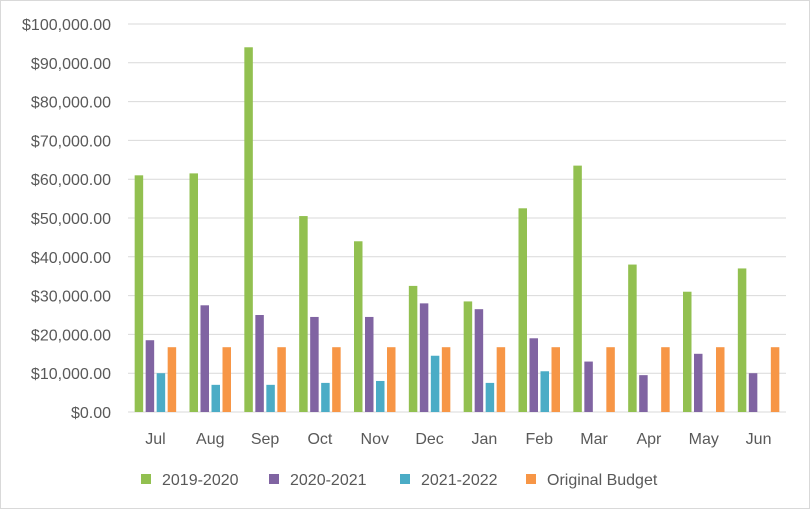 The image size is (810, 510). What do you see at coordinates (71, 297) in the screenshot?
I see `y-tick-label: $30,000.00` at bounding box center [71, 297].